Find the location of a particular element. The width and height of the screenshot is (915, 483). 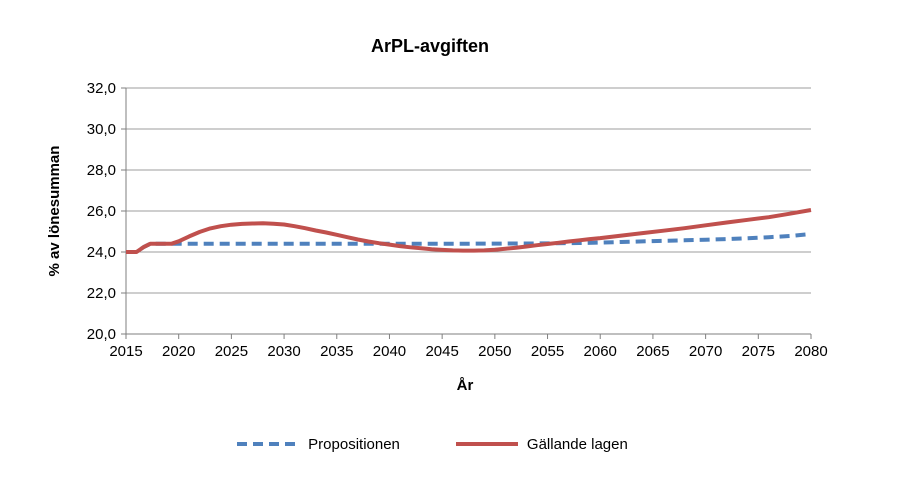

y-tick-label: 30,0 is located at coordinates (101, 129).